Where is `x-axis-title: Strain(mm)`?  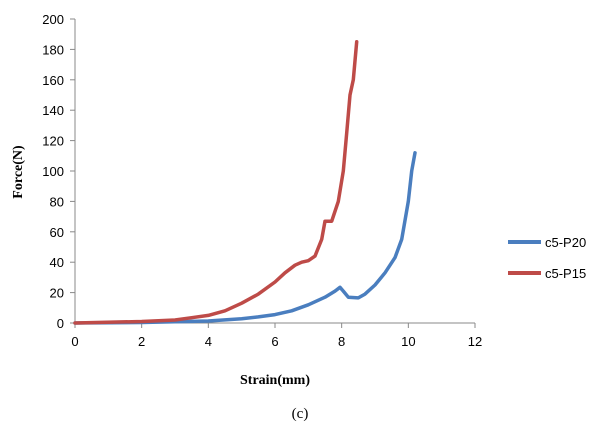 x-axis-title: Strain(mm) is located at coordinates (275, 380).